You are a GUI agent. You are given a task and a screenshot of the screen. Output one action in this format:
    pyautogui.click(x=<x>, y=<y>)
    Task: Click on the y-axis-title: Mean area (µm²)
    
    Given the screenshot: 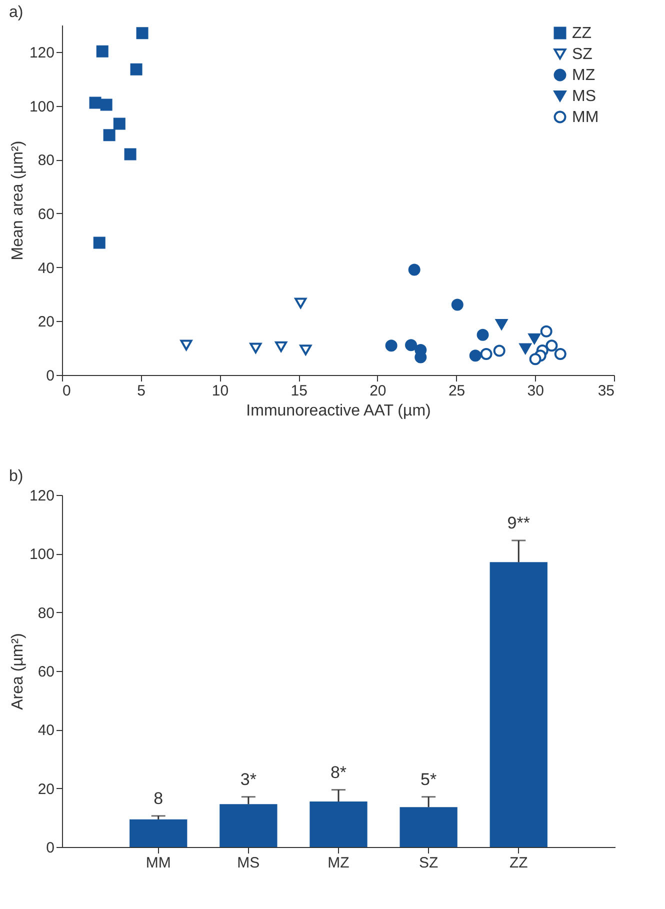 What is the action you would take?
    pyautogui.click(x=17, y=200)
    